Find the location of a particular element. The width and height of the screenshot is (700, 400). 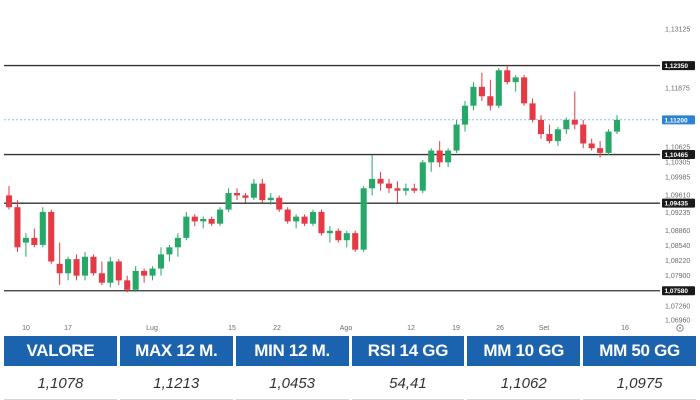

stat-header: MIN 12 M. is located at coordinates (292, 351).